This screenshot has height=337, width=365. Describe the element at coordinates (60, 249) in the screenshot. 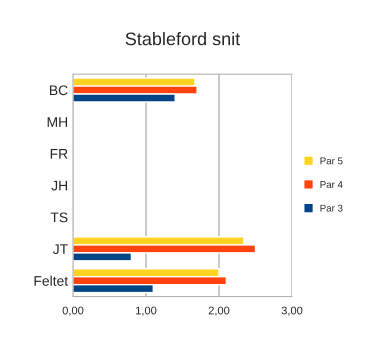

I see `y-tick-label: JT` at that location.